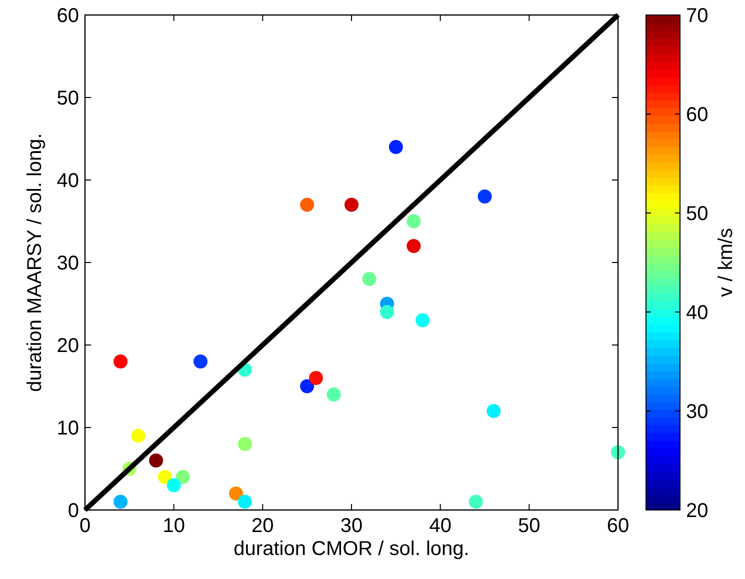 The image size is (745, 579). Describe the element at coordinates (67, 99) in the screenshot. I see `y-tick-label: 50` at that location.